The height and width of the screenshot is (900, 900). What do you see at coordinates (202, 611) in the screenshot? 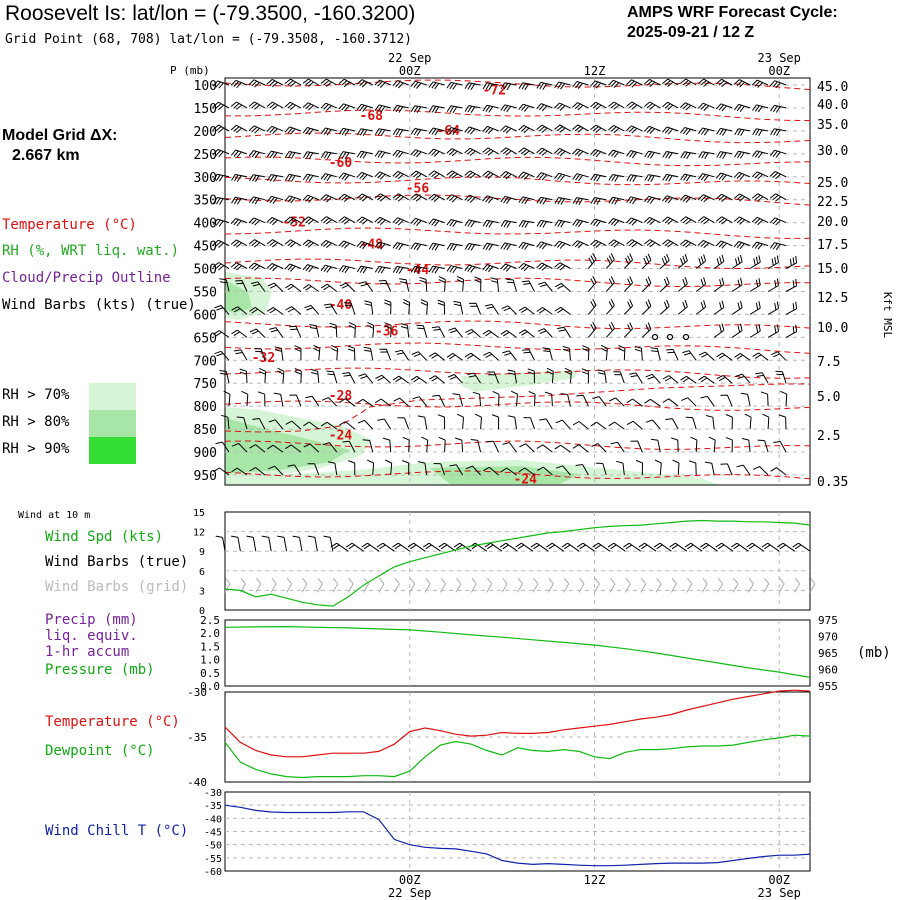
I see `wind10-tick-label: 0` at bounding box center [202, 611].